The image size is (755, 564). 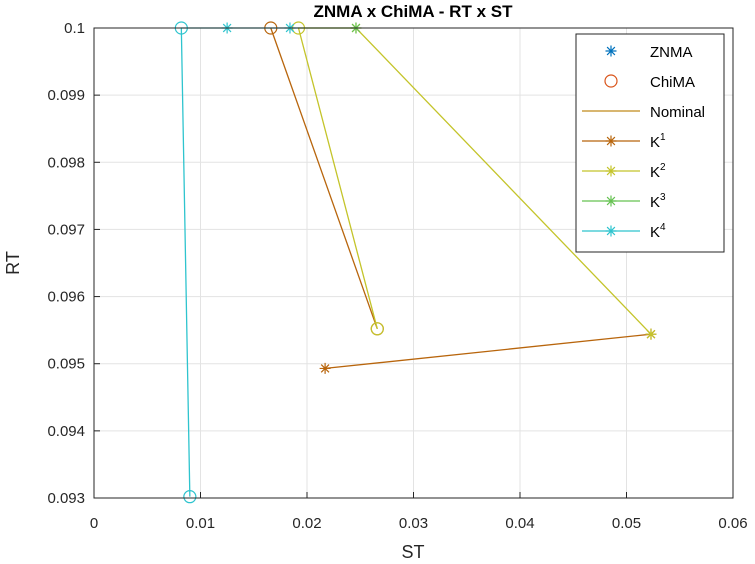 I want to click on legend-label-nominal: Nominal, so click(x=677, y=112).